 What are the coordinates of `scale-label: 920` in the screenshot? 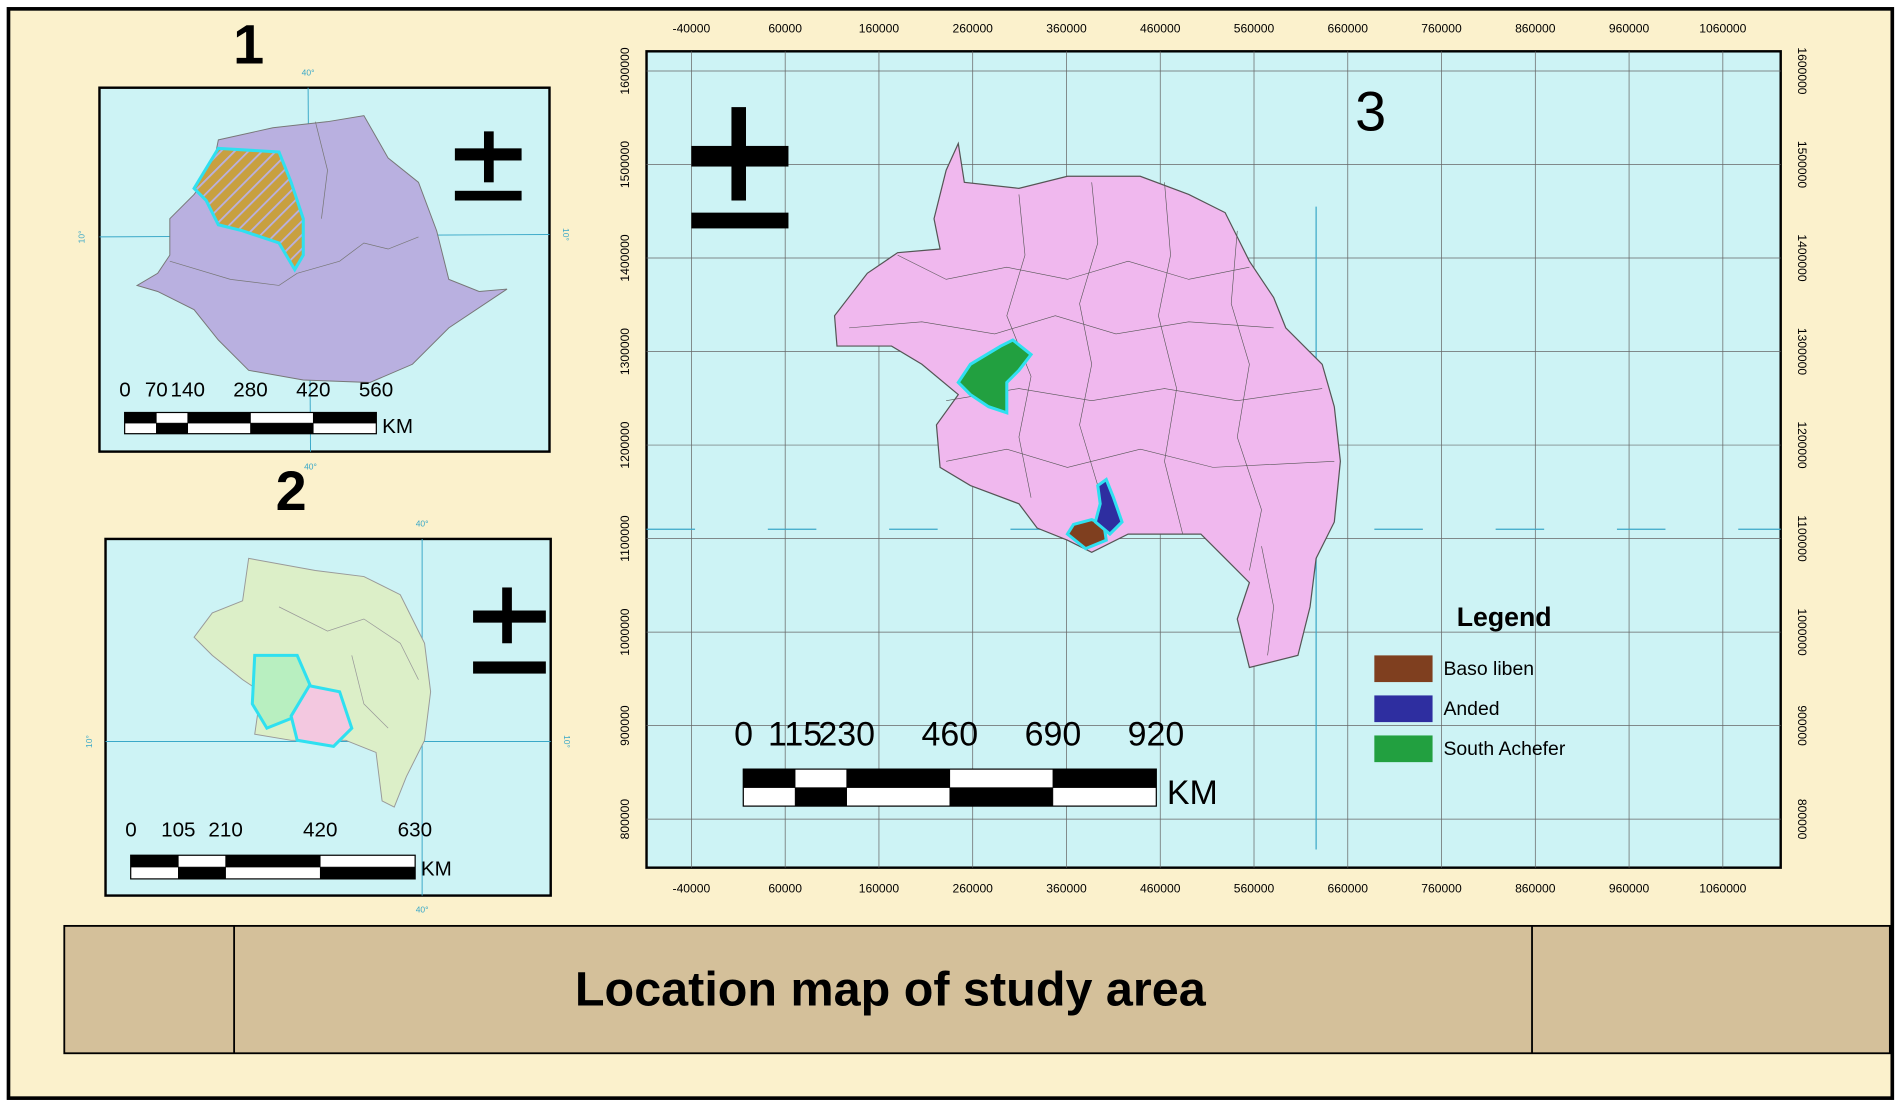 It's located at (1156, 735).